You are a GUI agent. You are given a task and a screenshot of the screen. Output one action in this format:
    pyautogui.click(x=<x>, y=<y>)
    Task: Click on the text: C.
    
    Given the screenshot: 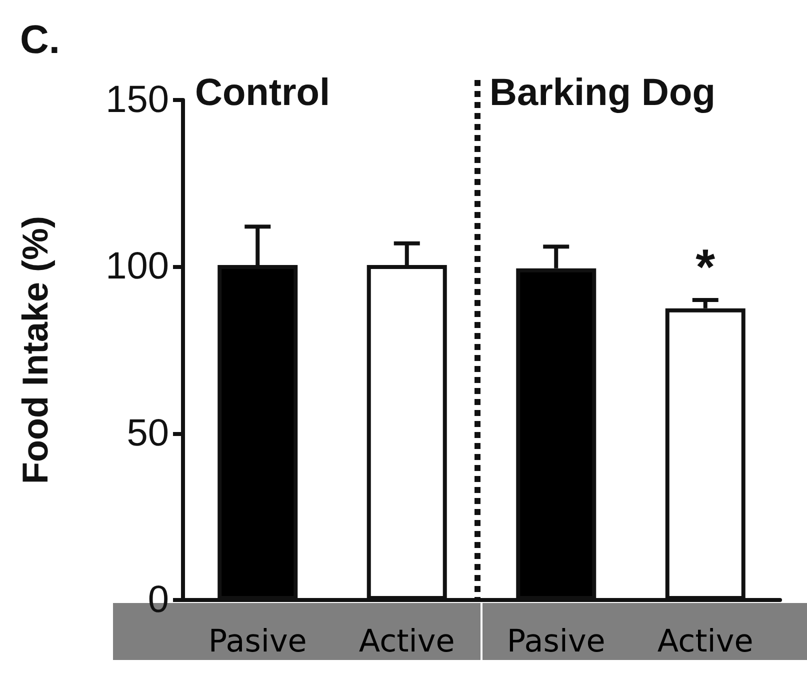 What is the action you would take?
    pyautogui.click(x=40, y=40)
    